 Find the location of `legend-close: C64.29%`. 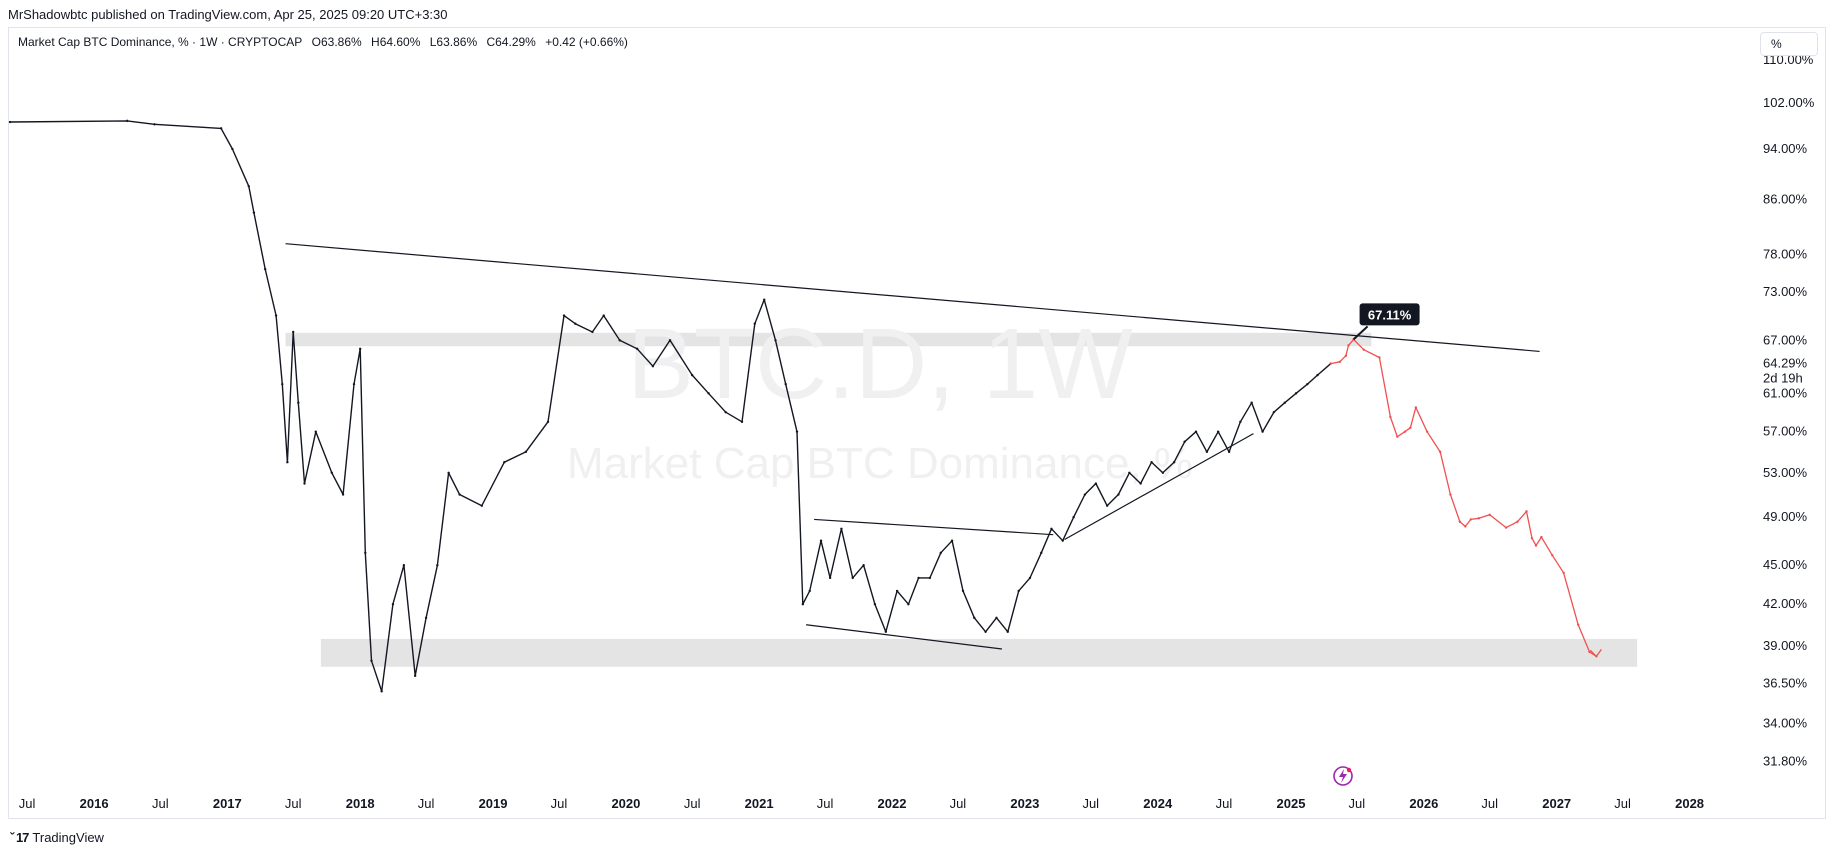

legend-close: C64.29% is located at coordinates (511, 42).